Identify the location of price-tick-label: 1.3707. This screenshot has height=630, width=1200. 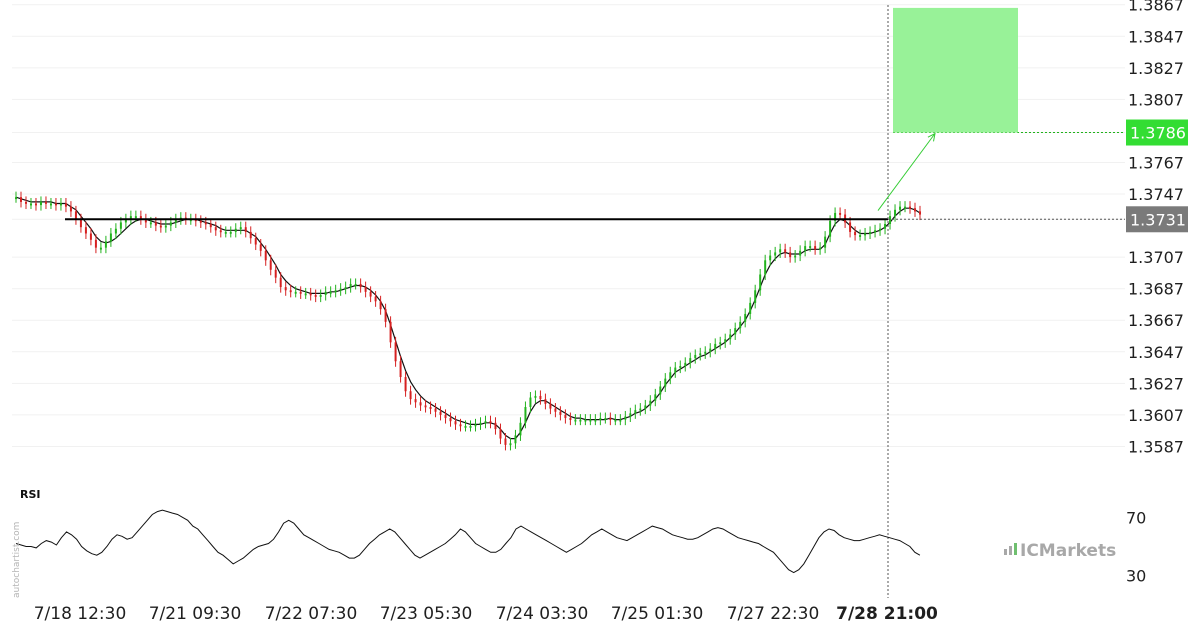
(1156, 257).